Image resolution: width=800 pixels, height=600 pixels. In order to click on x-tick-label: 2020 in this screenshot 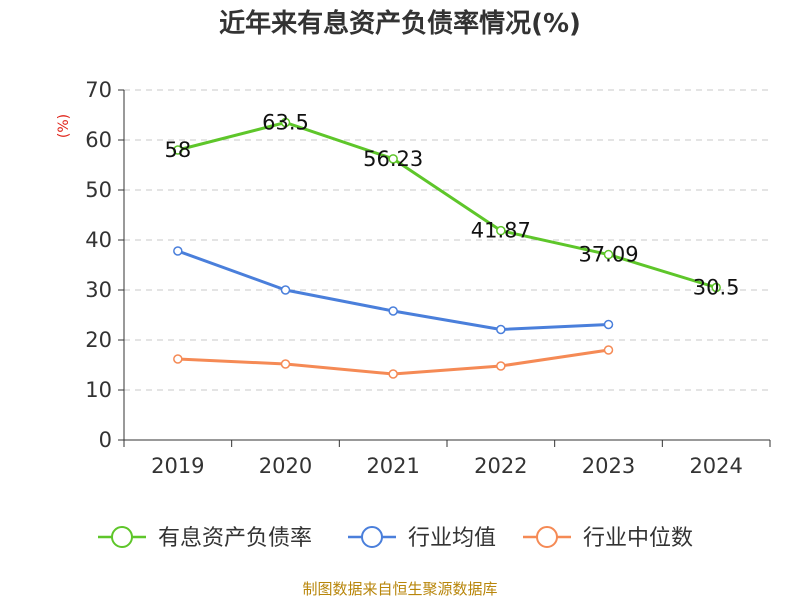, I will do `click(285, 466)`.